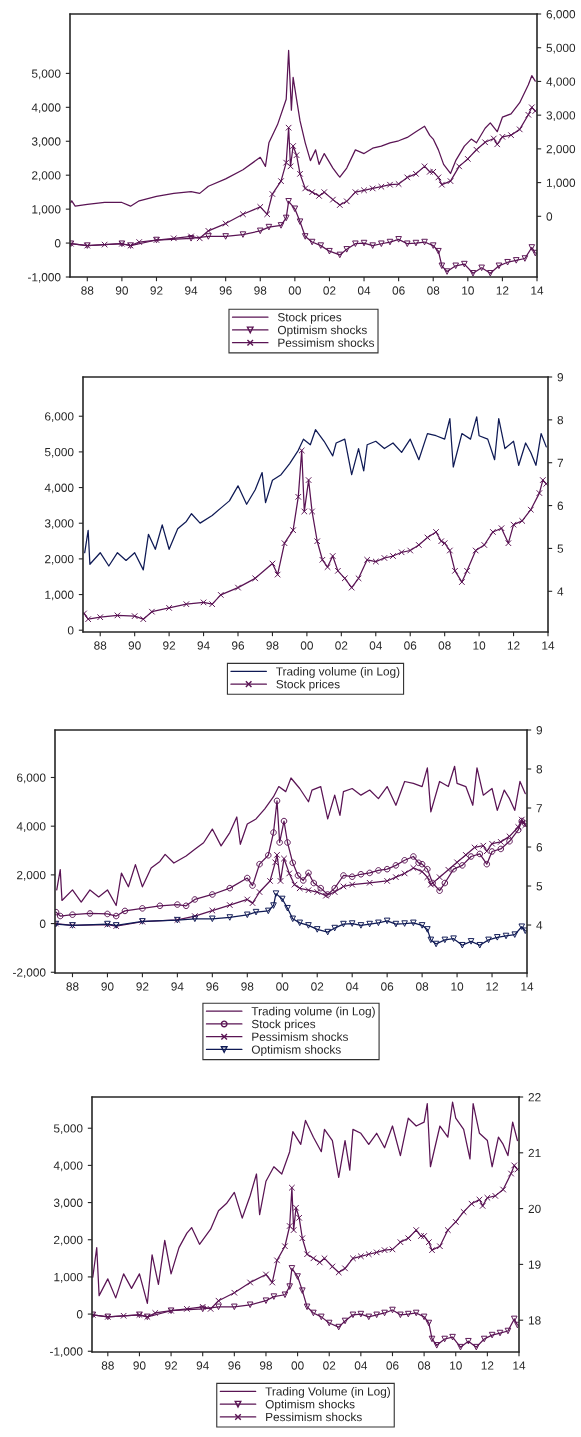  What do you see at coordinates (561, 183) in the screenshot?
I see `y2-tick-label: 1,000` at bounding box center [561, 183].